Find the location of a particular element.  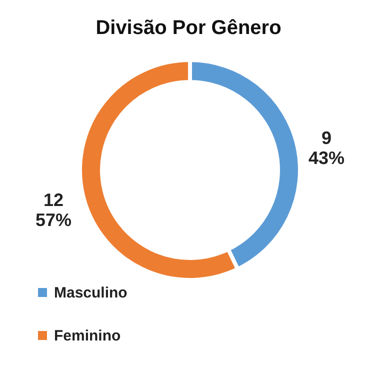

data-label: 9 43% is located at coordinates (326, 148).